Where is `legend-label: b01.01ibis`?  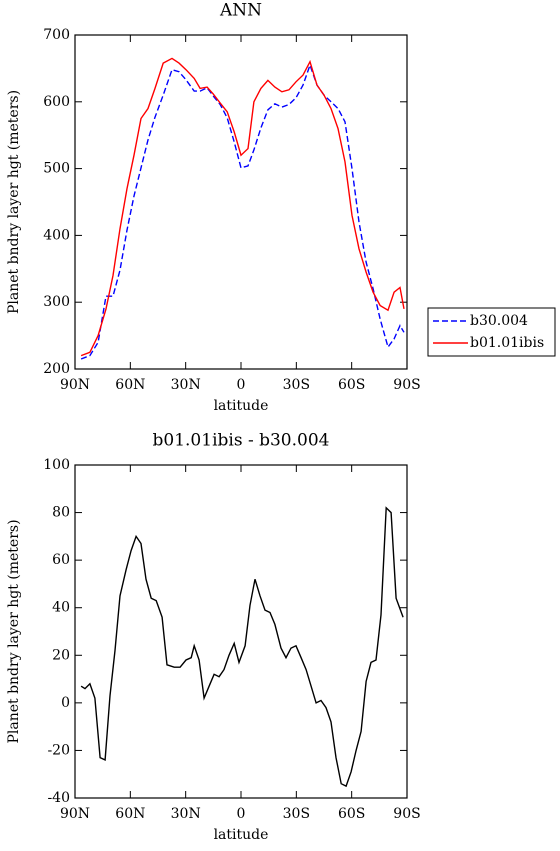 legend-label: b01.01ibis is located at coordinates (507, 343).